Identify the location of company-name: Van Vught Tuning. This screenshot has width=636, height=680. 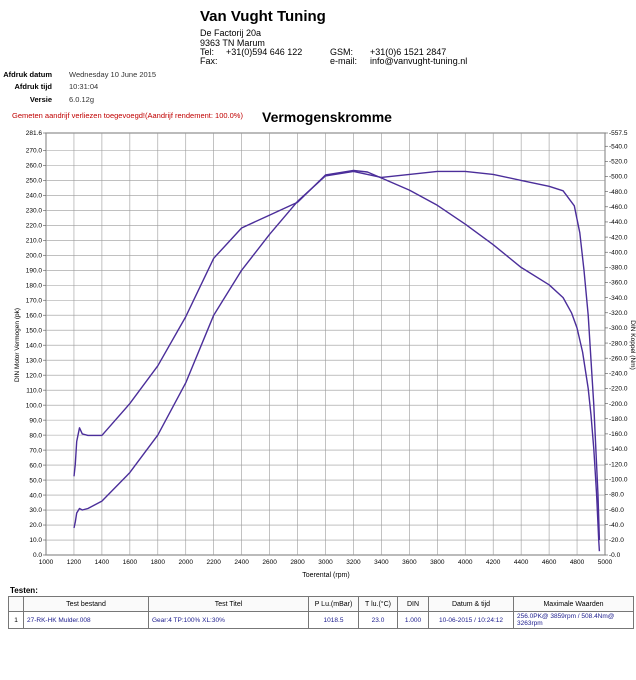
(263, 16).